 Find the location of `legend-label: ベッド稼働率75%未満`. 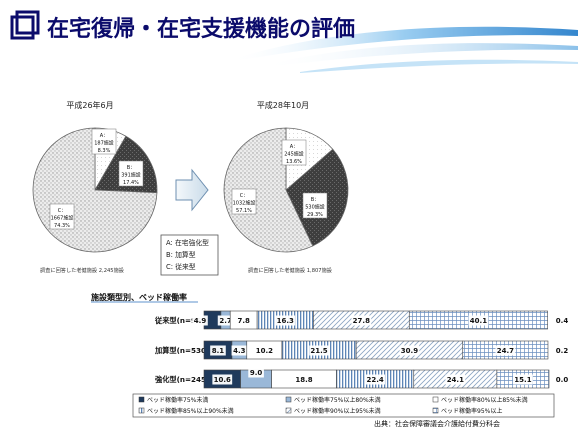

legend-label: ベッド稼働率75%未満 is located at coordinates (177, 400).